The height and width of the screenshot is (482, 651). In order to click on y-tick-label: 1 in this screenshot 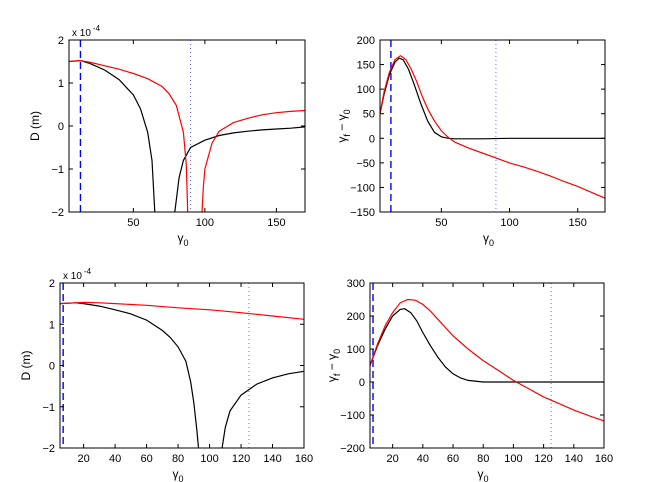, I will do `click(52, 325)`.